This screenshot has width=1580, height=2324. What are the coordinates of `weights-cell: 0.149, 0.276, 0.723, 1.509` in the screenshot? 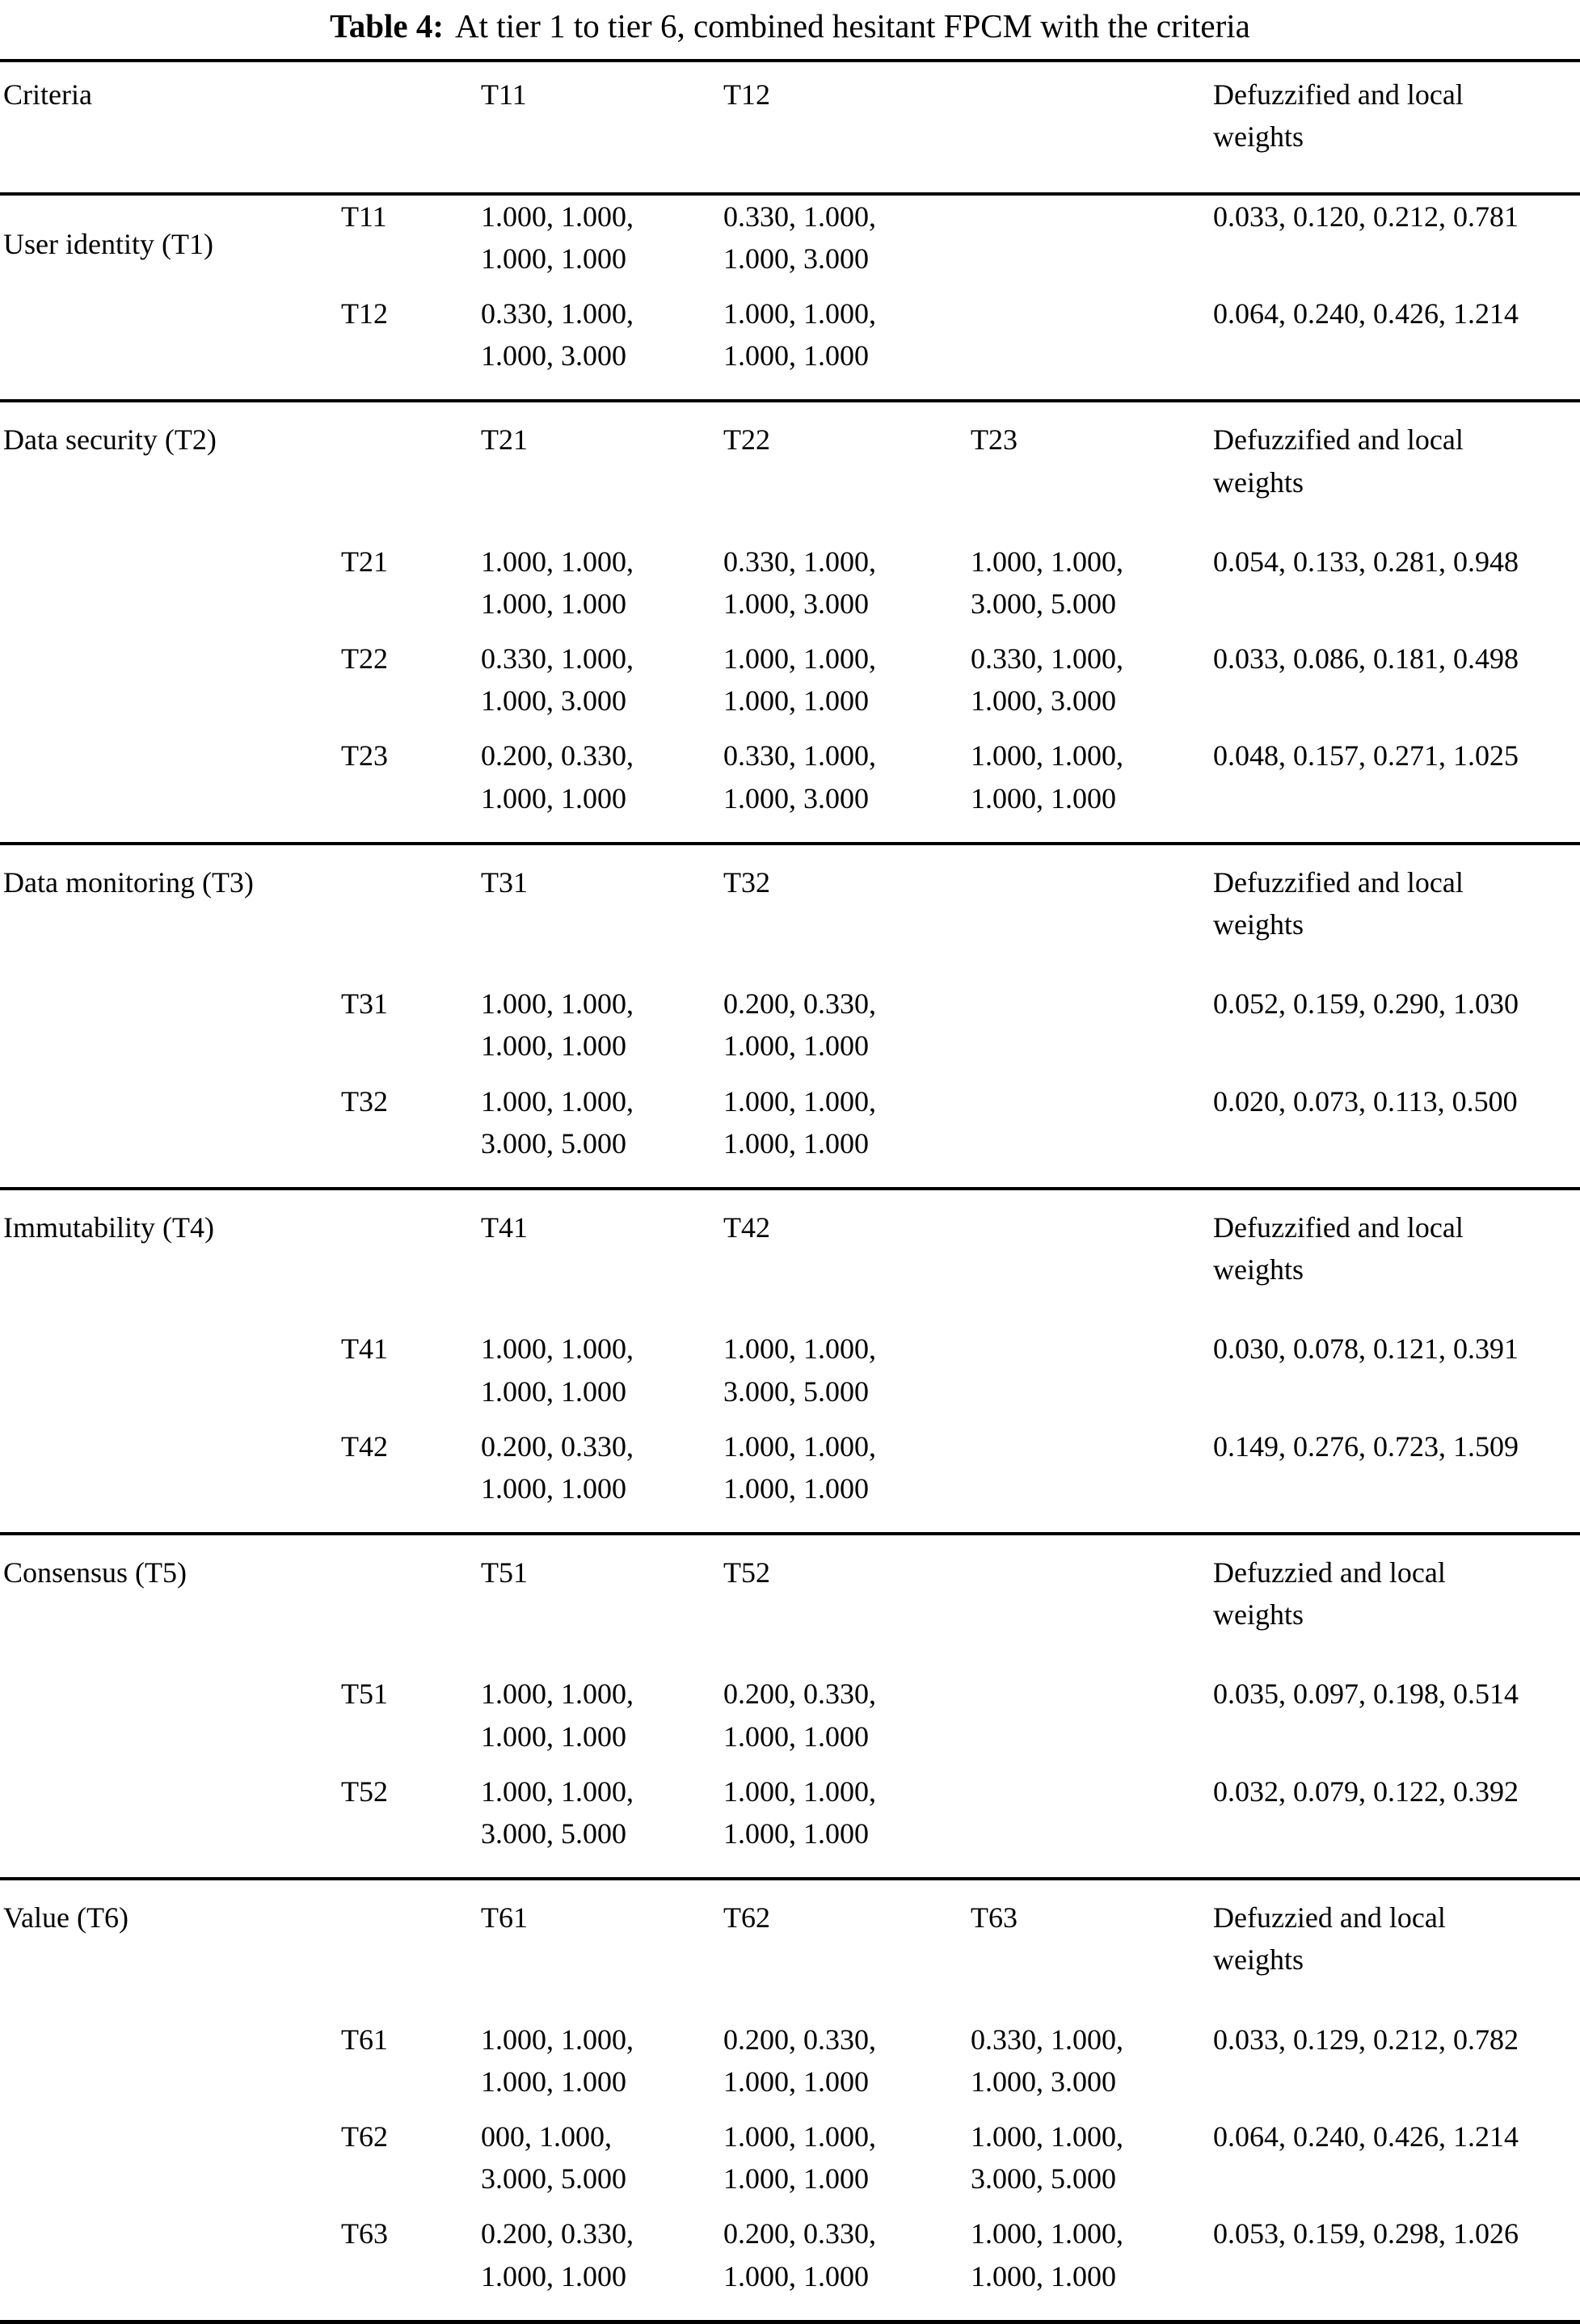 It's located at (1366, 1446).